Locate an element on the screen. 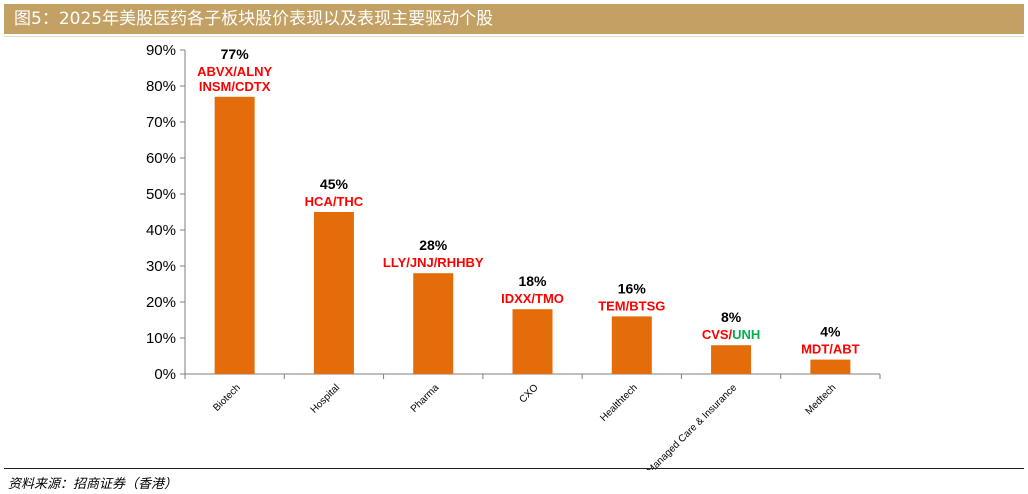 Image resolution: width=1028 pixels, height=494 pixels. y-tick-label: 80% is located at coordinates (161, 86).